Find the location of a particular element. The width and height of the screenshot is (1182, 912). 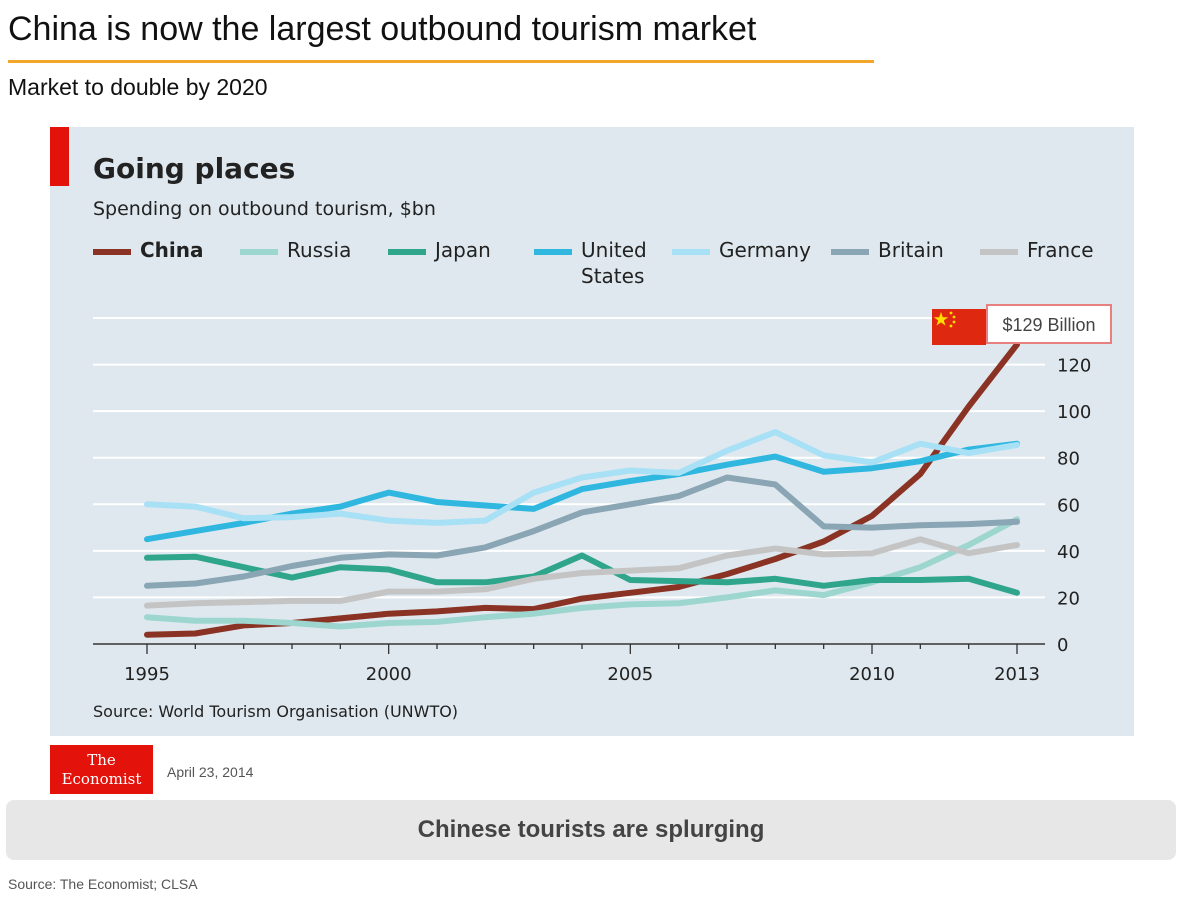

callout-text: $129 Billion is located at coordinates (1049, 325).